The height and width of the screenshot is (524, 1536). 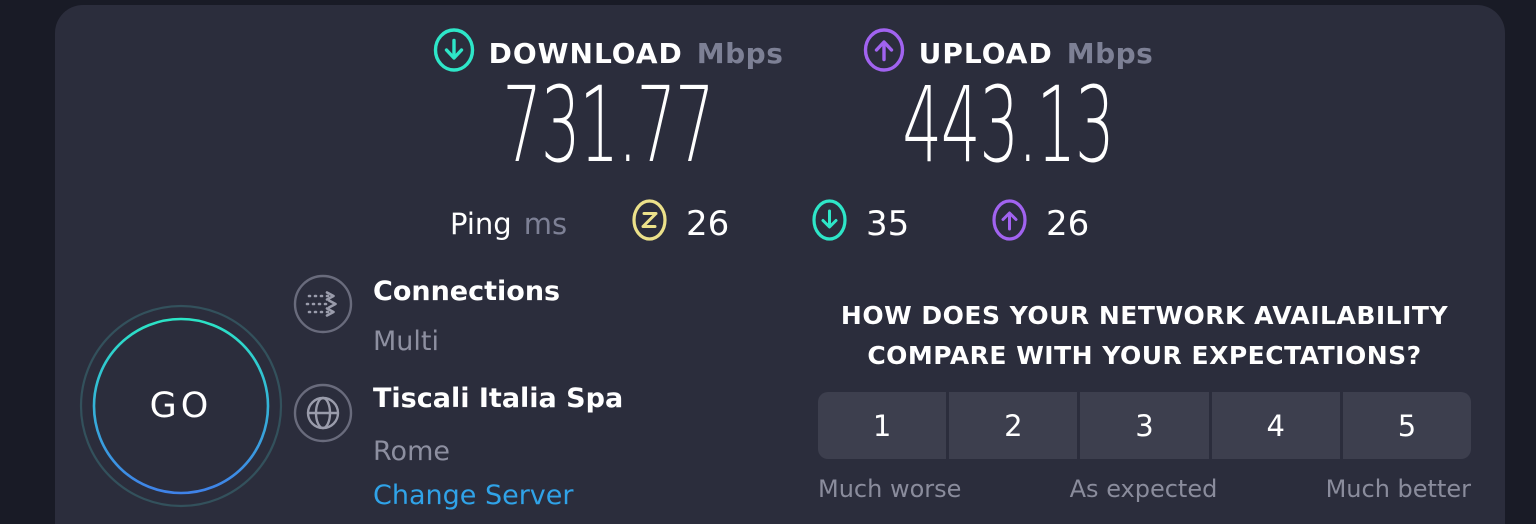 I want to click on download-circle-icon, so click(x=454, y=53).